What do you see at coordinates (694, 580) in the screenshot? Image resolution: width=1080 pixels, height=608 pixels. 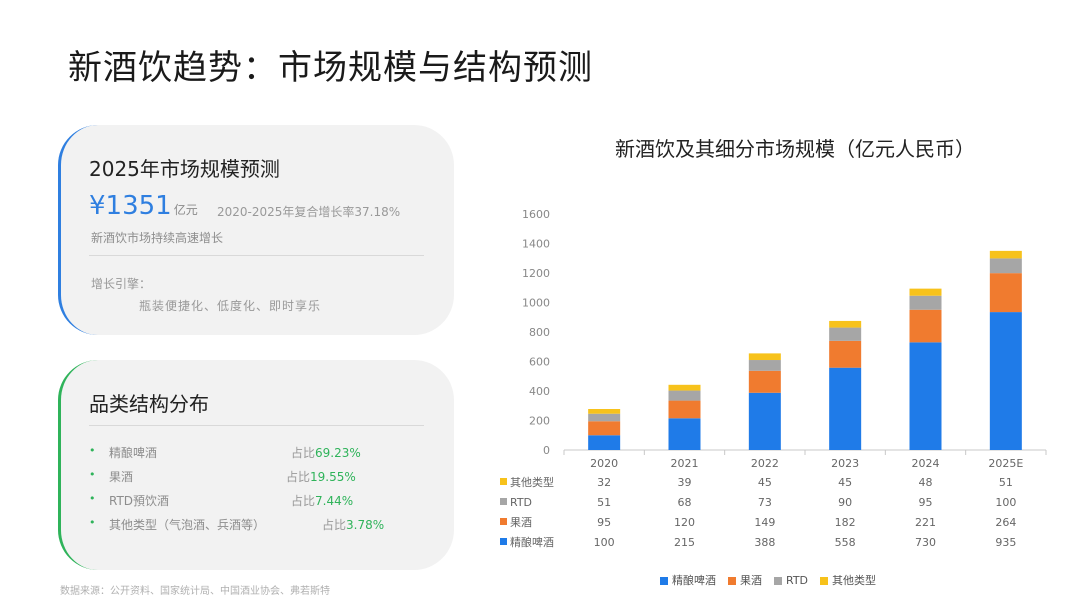 I see `legend-label: 精酿啤酒` at bounding box center [694, 580].